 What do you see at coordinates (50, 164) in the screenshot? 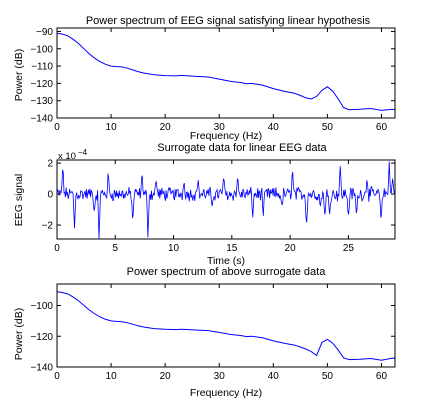
I see `y-tick-label: 2` at bounding box center [50, 164].